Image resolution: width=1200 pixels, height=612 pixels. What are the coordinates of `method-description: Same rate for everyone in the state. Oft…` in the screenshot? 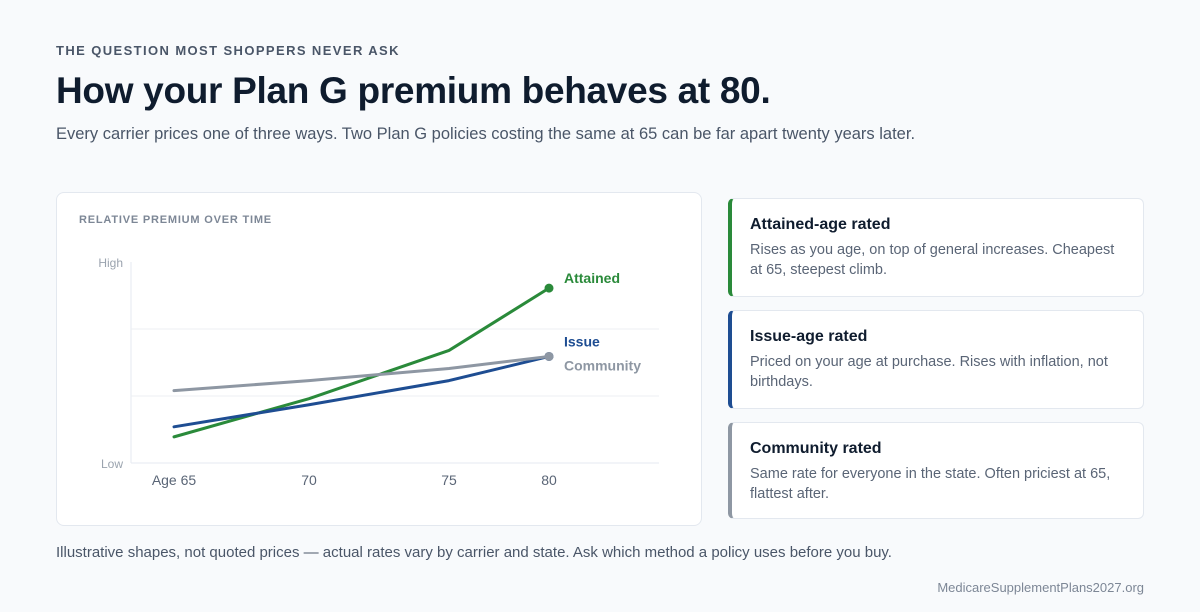 It's located at (930, 484).